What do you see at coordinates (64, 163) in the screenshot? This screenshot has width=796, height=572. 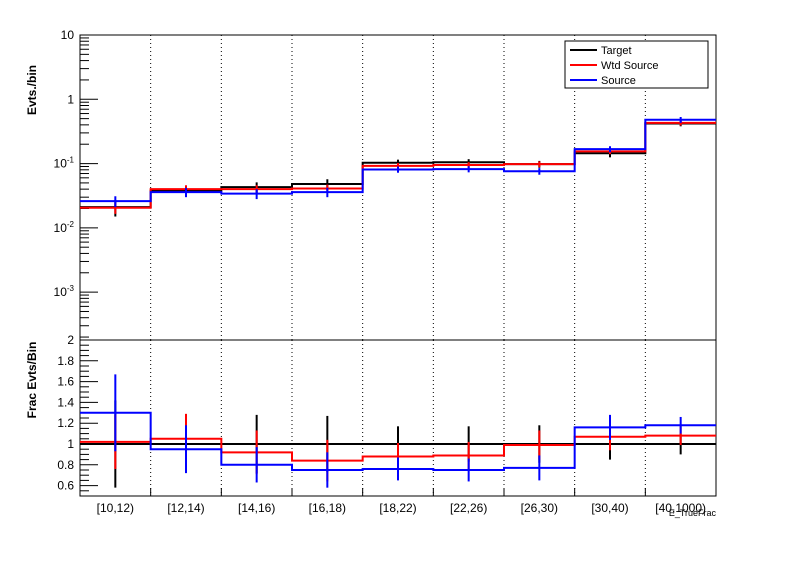 I see `y-tick-label: 10⁻¹` at bounding box center [64, 163].